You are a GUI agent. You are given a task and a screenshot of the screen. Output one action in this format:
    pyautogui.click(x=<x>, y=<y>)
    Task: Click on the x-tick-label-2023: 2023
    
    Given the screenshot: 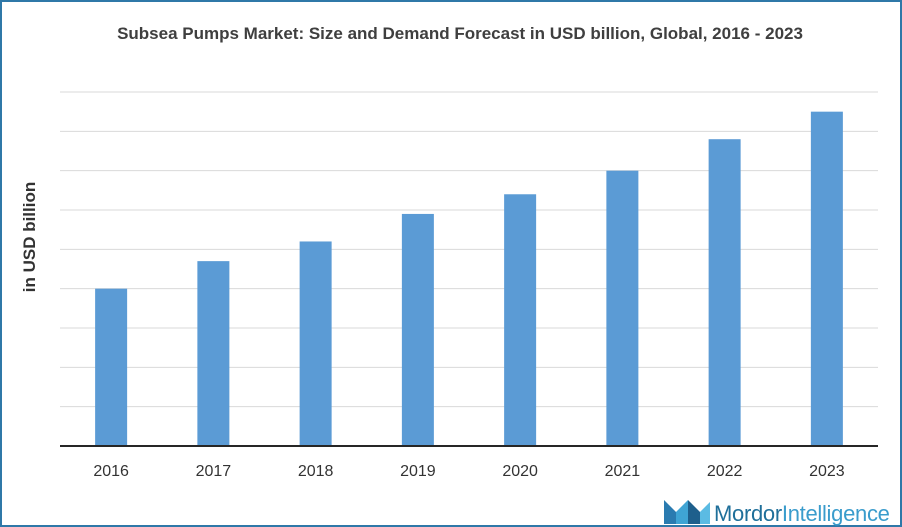 What is the action you would take?
    pyautogui.click(x=827, y=471)
    